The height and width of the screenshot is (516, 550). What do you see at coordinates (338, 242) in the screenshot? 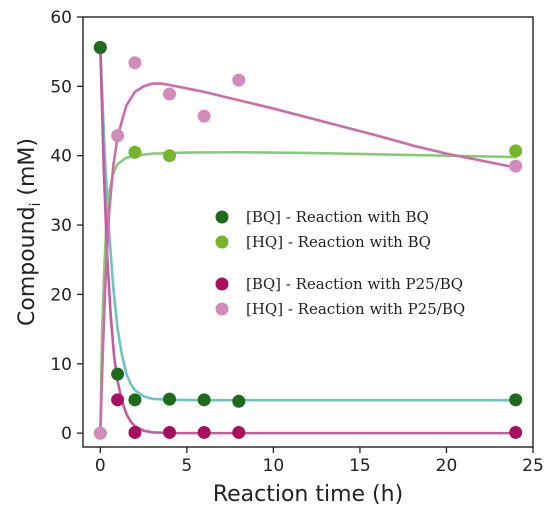
I see `legend-label-hq-bq: [HQ] - Reaction with BQ` at bounding box center [338, 242].